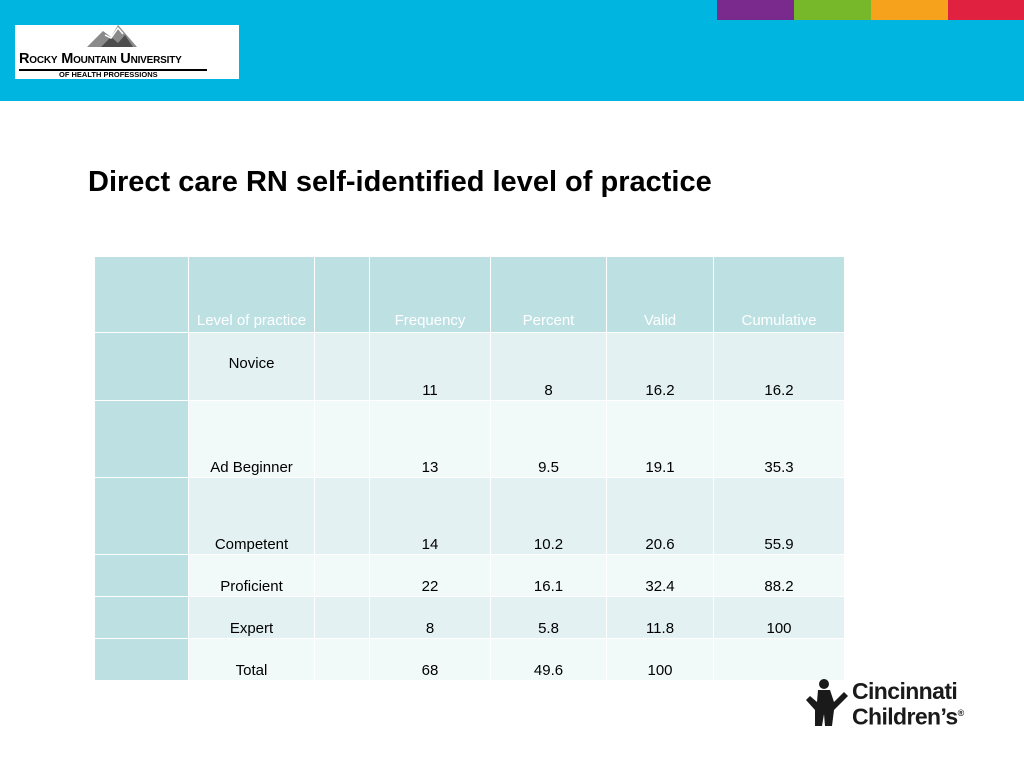 This screenshot has height=768, width=1024. I want to click on cell-percent: 49.6, so click(548, 659).